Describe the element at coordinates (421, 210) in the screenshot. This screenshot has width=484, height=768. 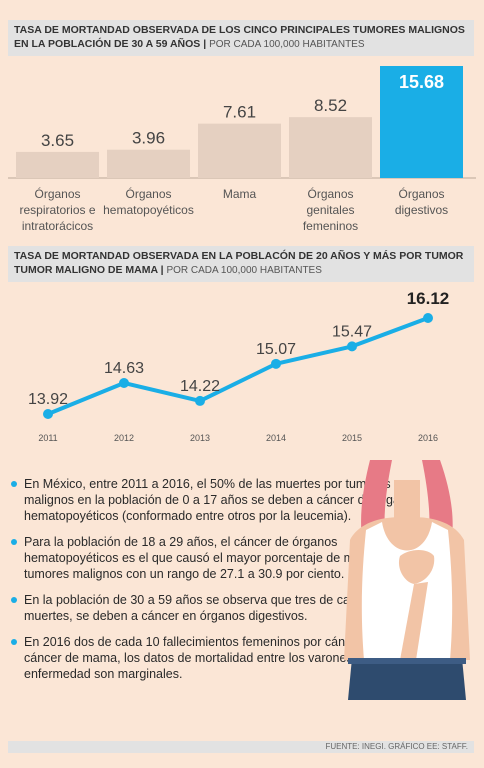
I see `bar-category-label: digestivos` at that location.